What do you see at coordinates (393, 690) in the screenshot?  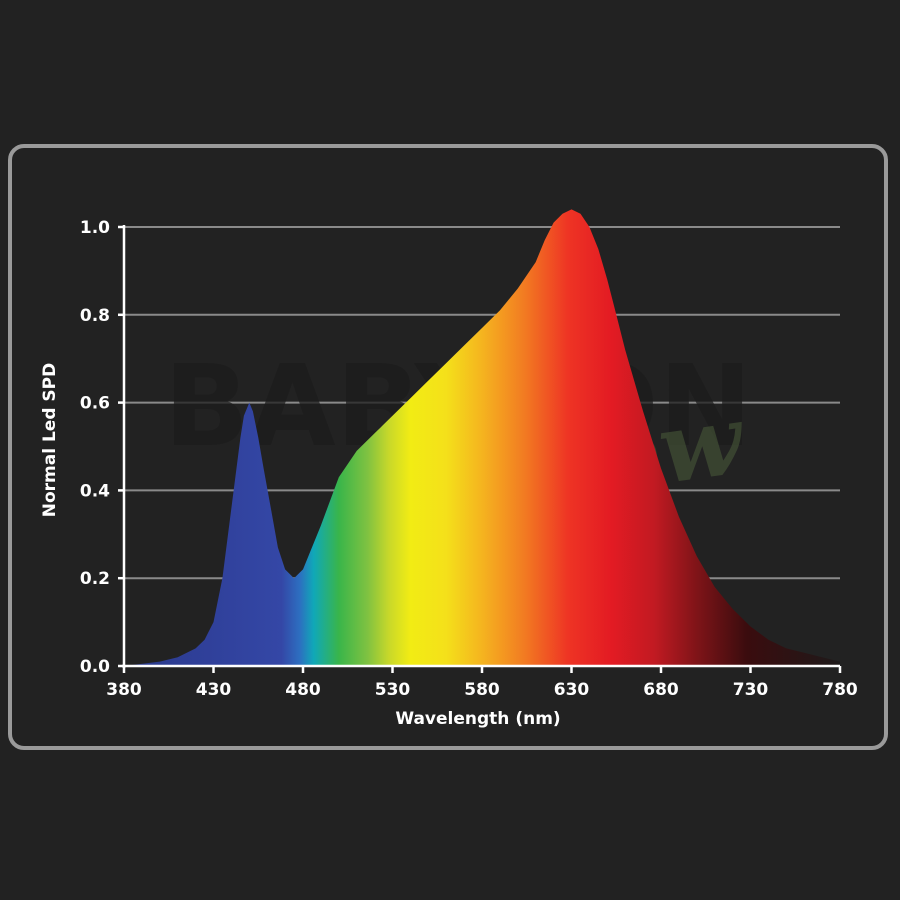 I see `x-tick-label-3: 530` at bounding box center [393, 690].